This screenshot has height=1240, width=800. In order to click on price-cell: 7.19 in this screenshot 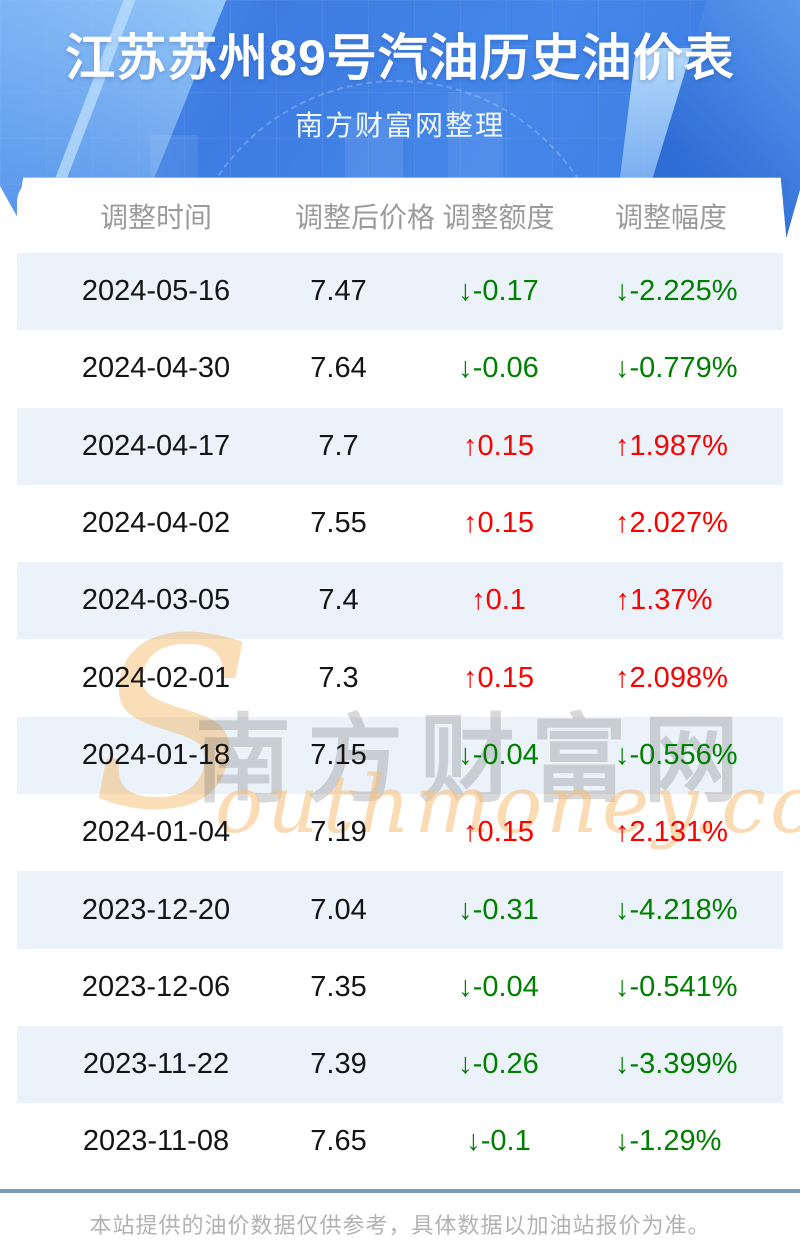, I will do `click(338, 832)`.